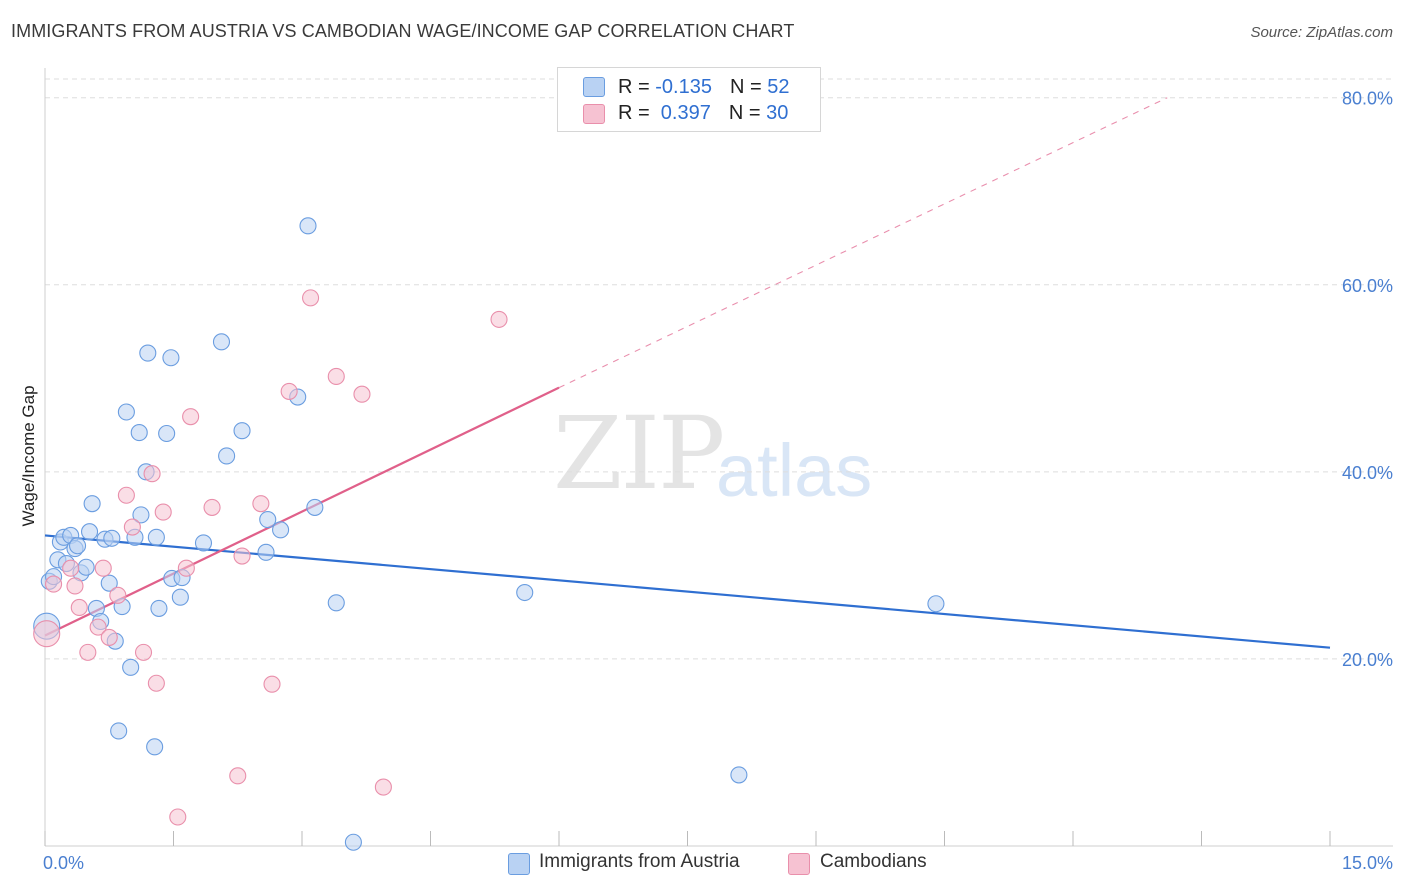 This screenshot has width=1406, height=892. I want to click on y-tick-label-80: 80.0%, so click(1367, 99).